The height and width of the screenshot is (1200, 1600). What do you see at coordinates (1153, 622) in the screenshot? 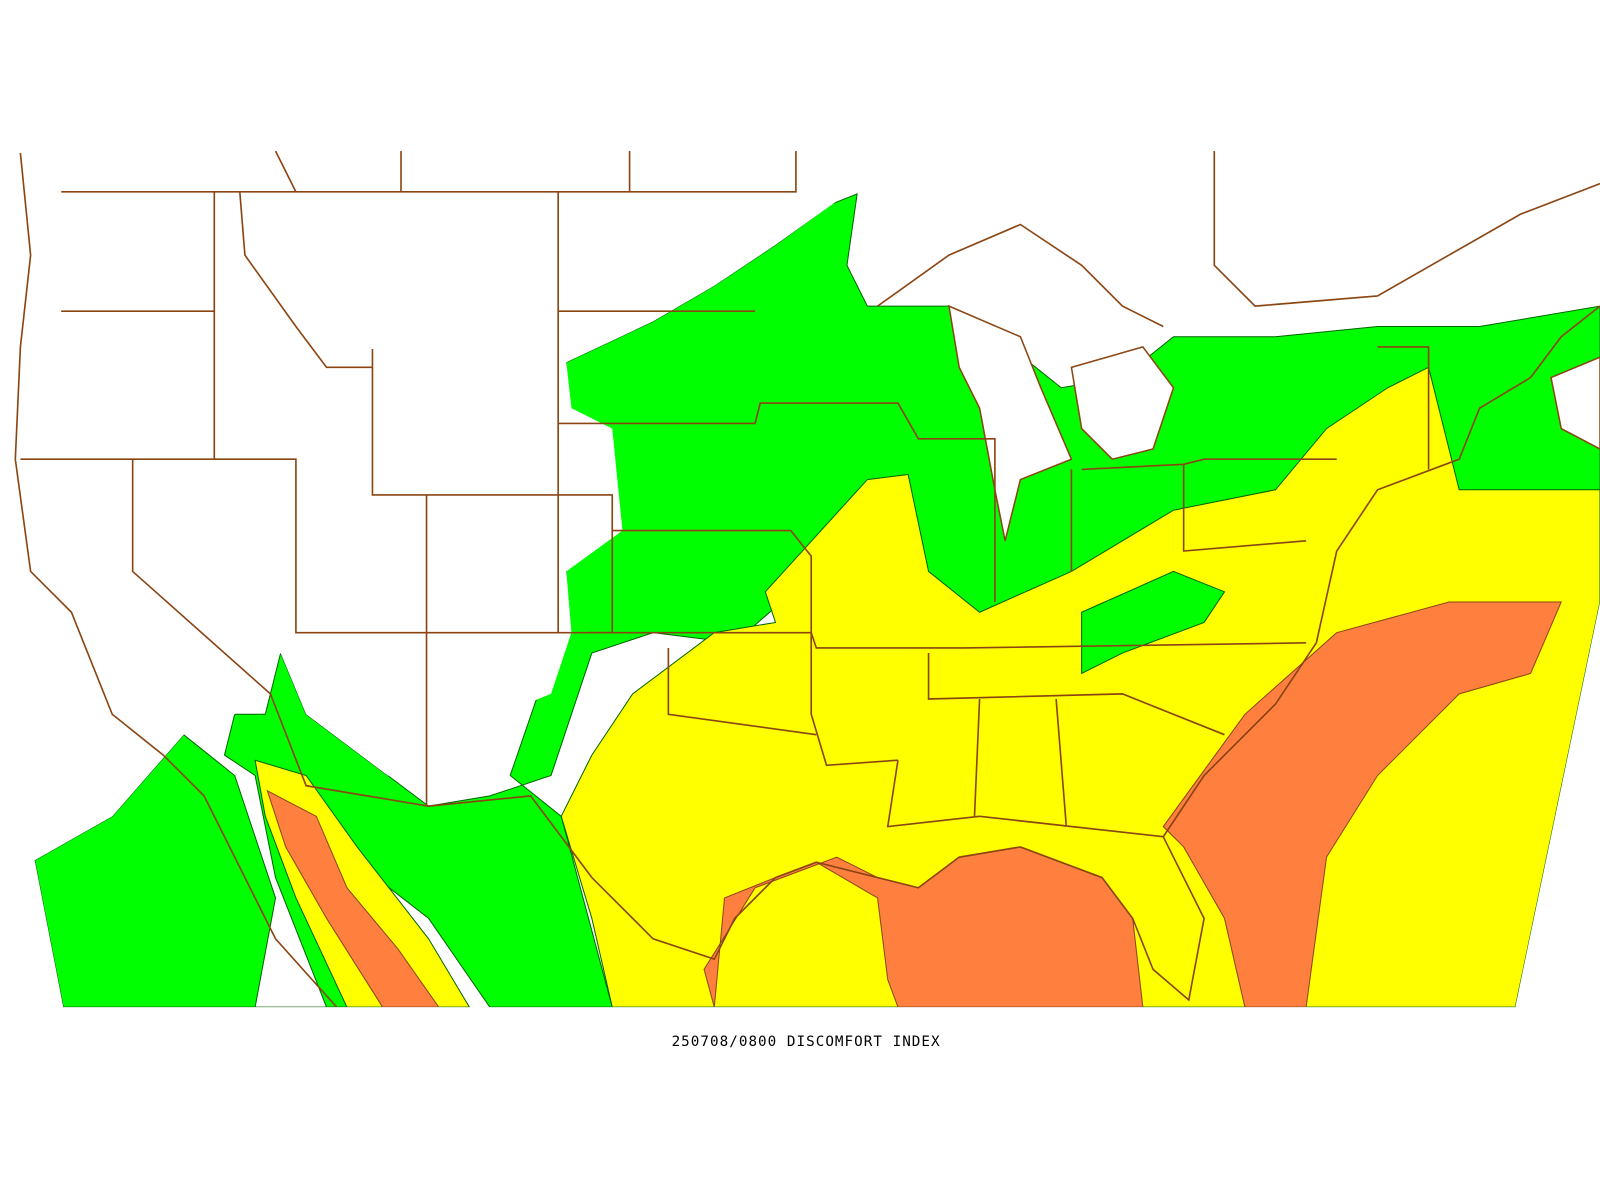
I see `green-zone` at bounding box center [1153, 622].